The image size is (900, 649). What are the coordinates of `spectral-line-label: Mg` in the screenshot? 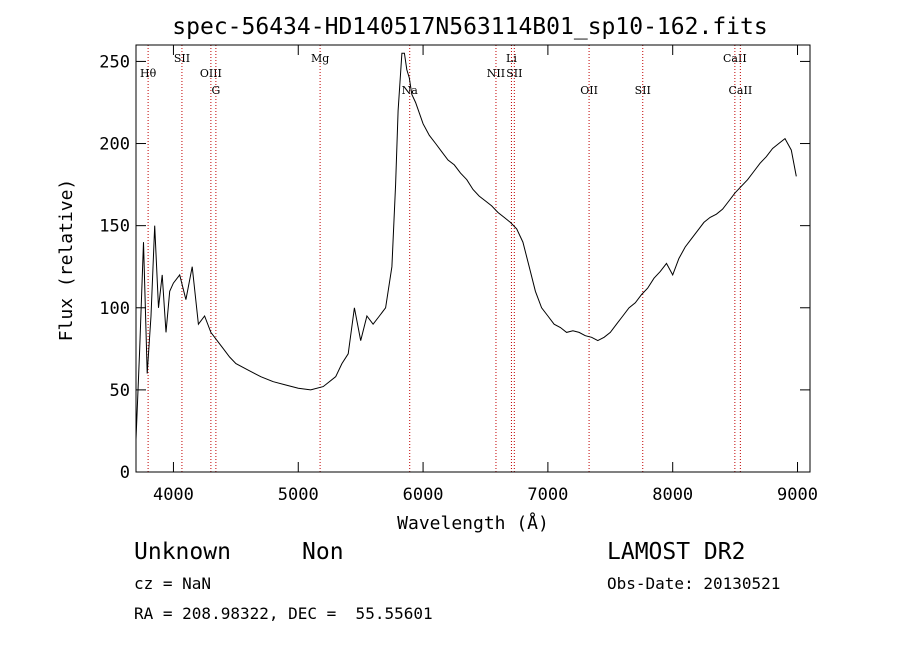 It's located at (320, 58).